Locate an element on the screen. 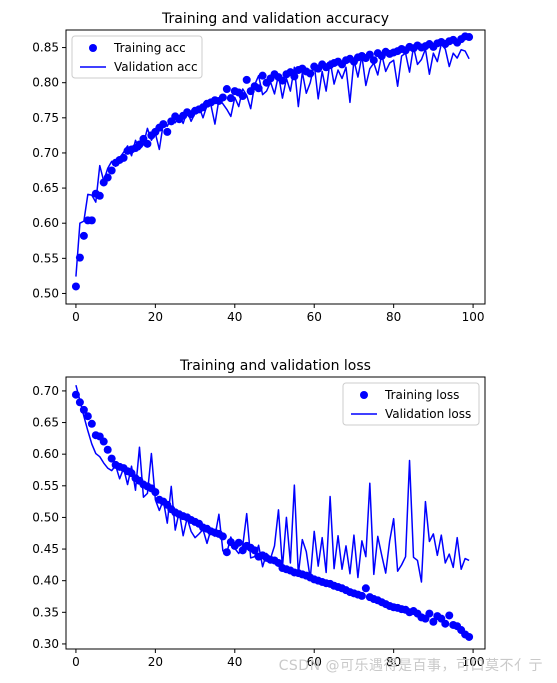 The image size is (557, 683). chart-title: Training and validation accuracy is located at coordinates (275, 19).